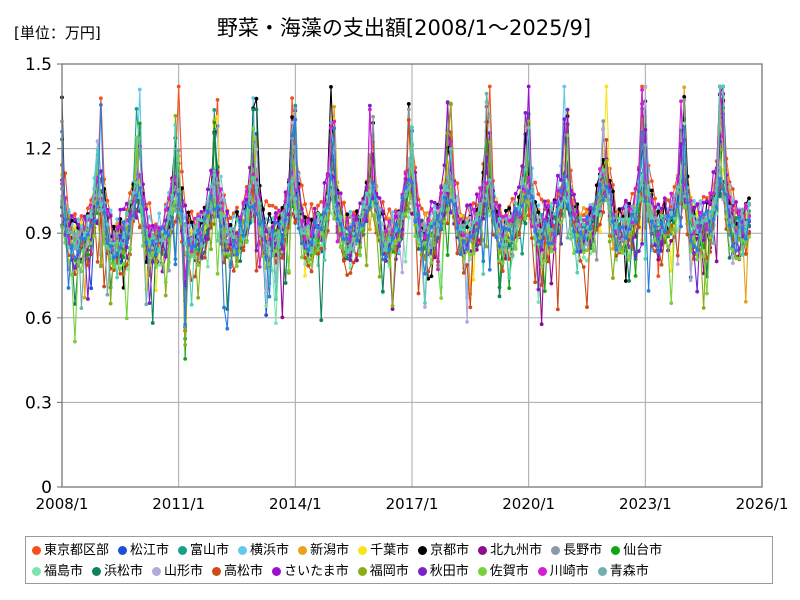 This screenshot has height=600, width=800. Describe the element at coordinates (203, 550) in the screenshot. I see `legend-item: 富山市` at that location.